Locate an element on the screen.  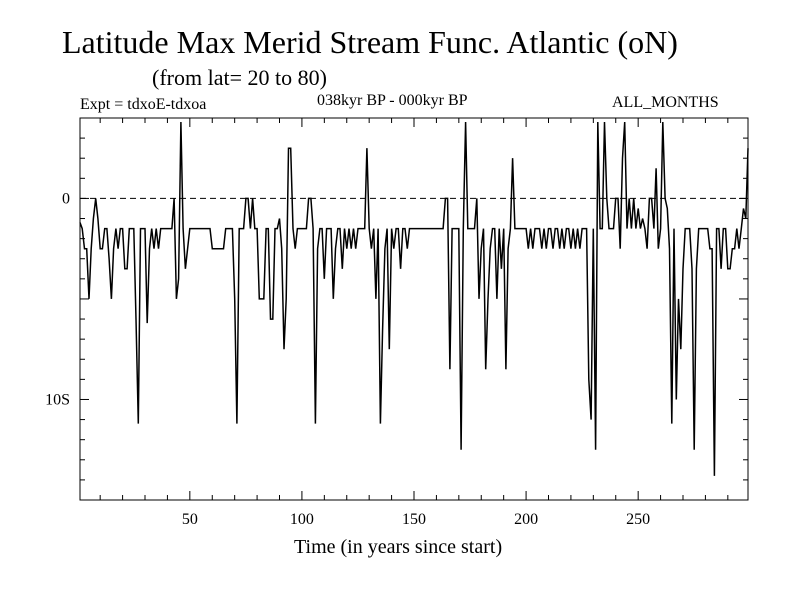
x-tick-label: 100 is located at coordinates (302, 519).